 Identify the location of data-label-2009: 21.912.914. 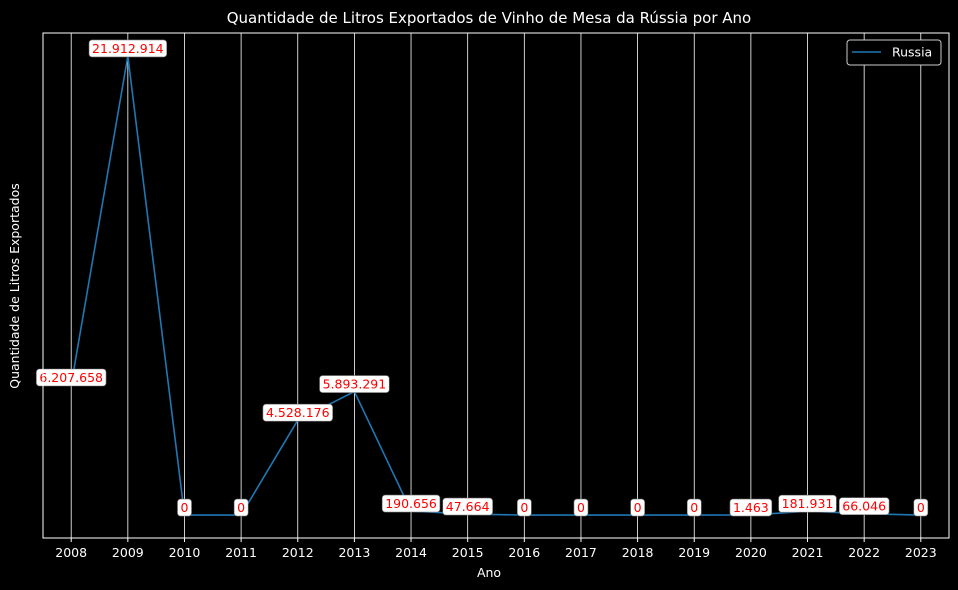
(127, 48).